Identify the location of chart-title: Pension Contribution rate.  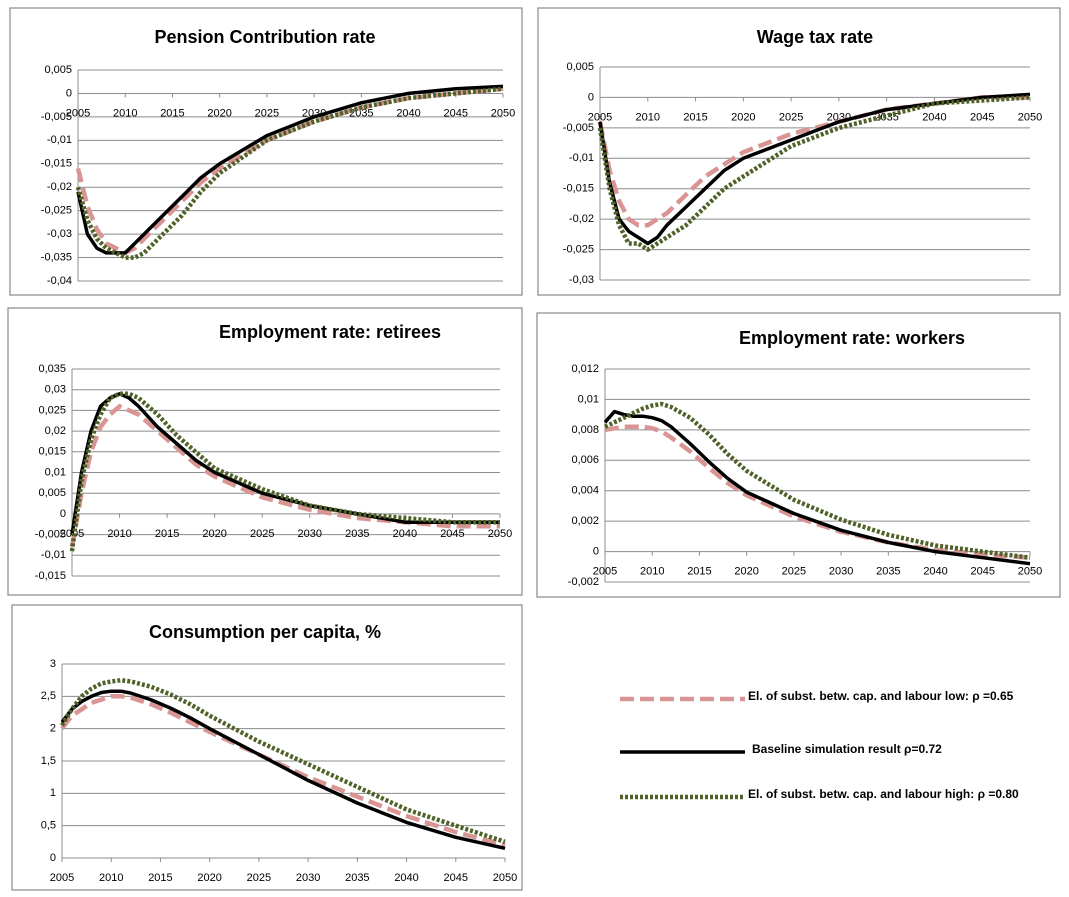
(264, 37).